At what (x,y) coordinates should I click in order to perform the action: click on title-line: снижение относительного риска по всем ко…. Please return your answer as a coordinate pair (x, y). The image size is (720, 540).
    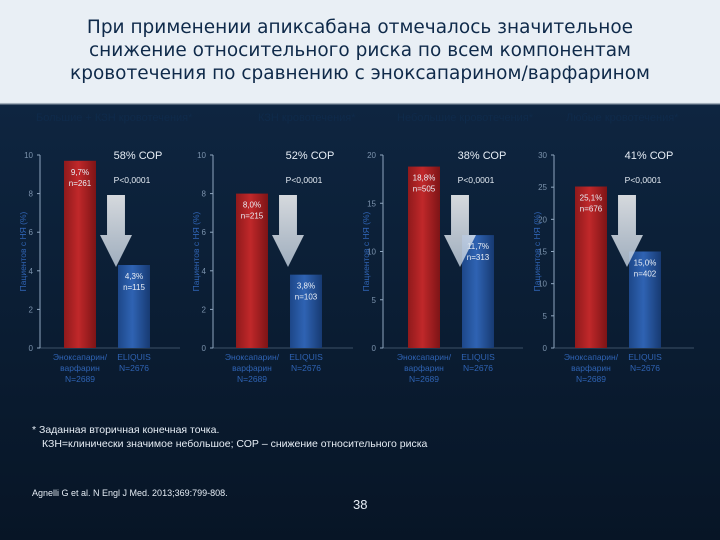
    Looking at the image, I should click on (360, 50).